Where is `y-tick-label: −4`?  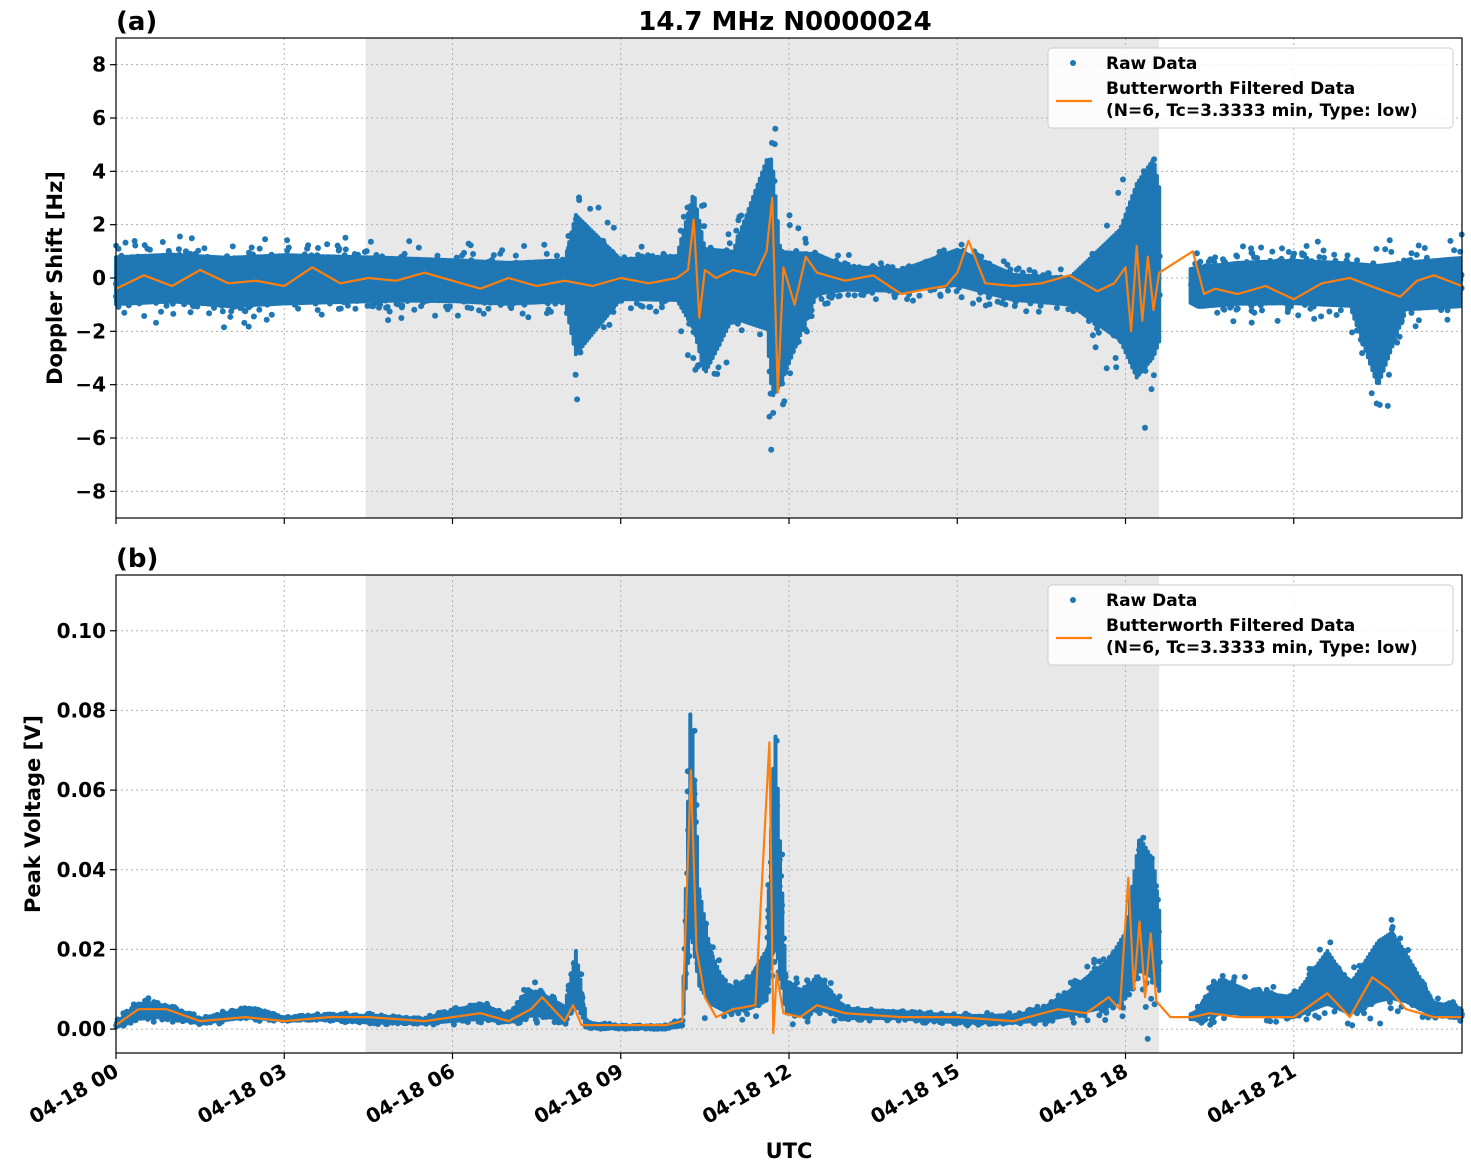 y-tick-label: −4 is located at coordinates (90, 385).